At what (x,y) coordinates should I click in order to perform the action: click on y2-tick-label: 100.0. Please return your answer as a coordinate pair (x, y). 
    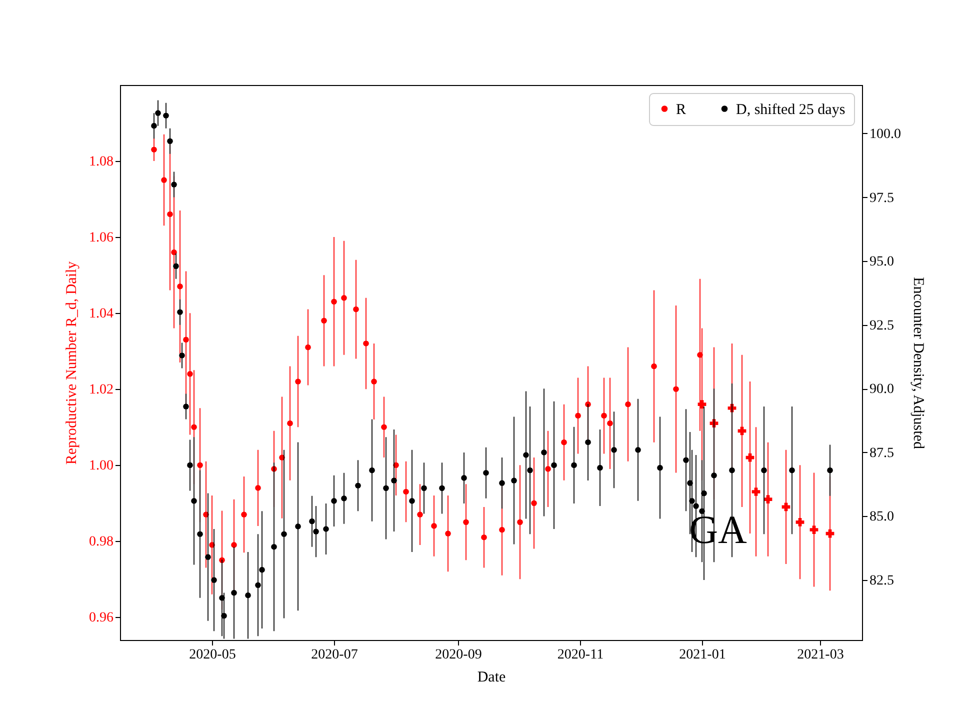
    Looking at the image, I should click on (885, 134).